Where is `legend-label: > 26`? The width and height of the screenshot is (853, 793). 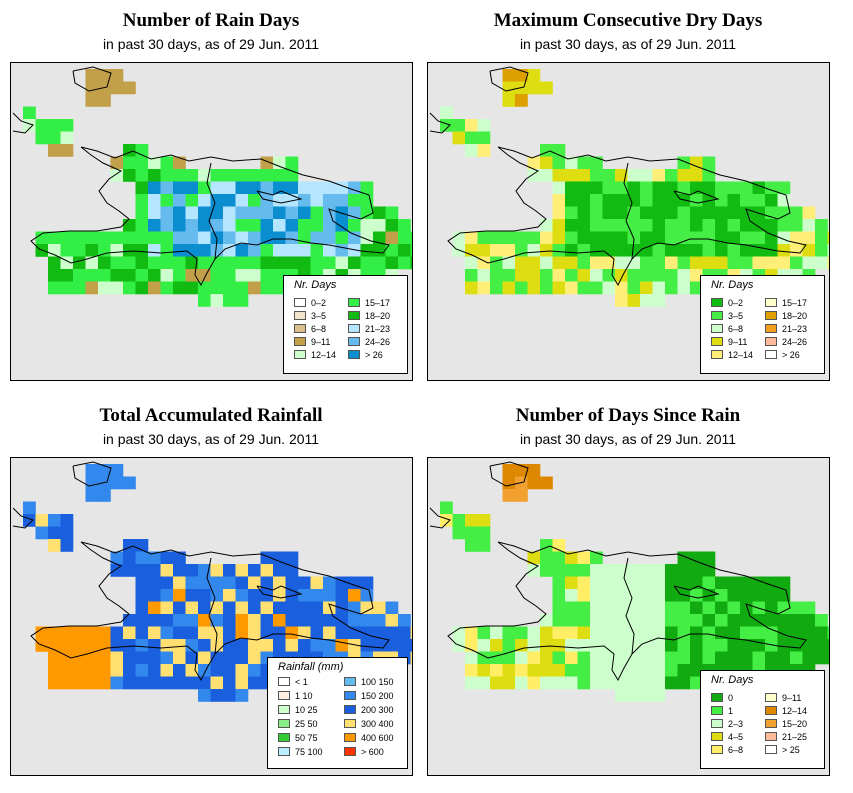 legend-label: > 26 is located at coordinates (374, 355).